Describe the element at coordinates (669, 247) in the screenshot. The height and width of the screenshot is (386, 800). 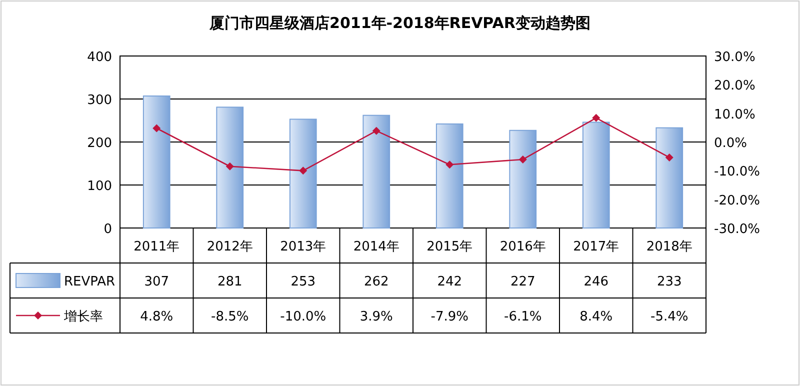
I see `x-tick-label: 2018年` at that location.